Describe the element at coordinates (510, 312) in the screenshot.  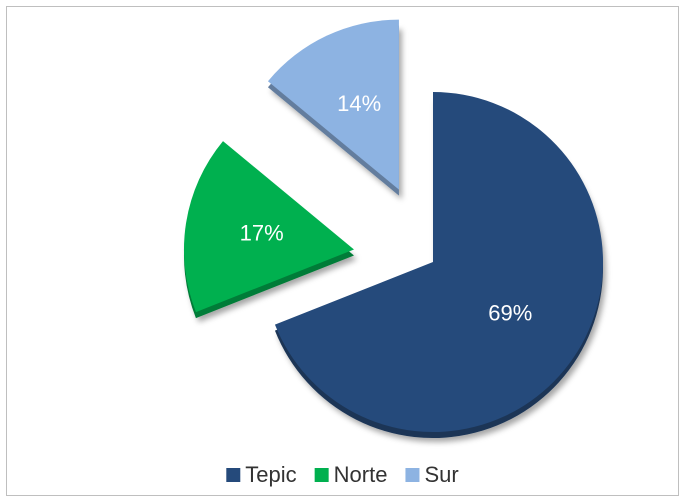
I see `data-label: 69%` at that location.